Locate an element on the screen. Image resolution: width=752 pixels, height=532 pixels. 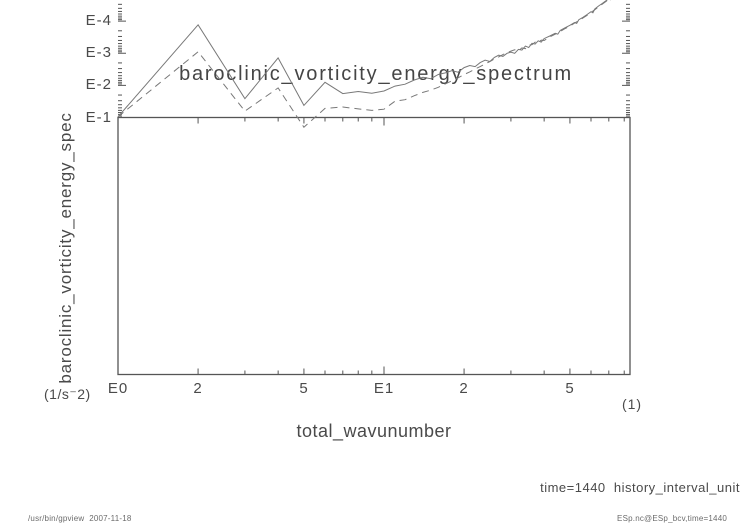
x-axis-unit-label: (1) is located at coordinates (632, 404).